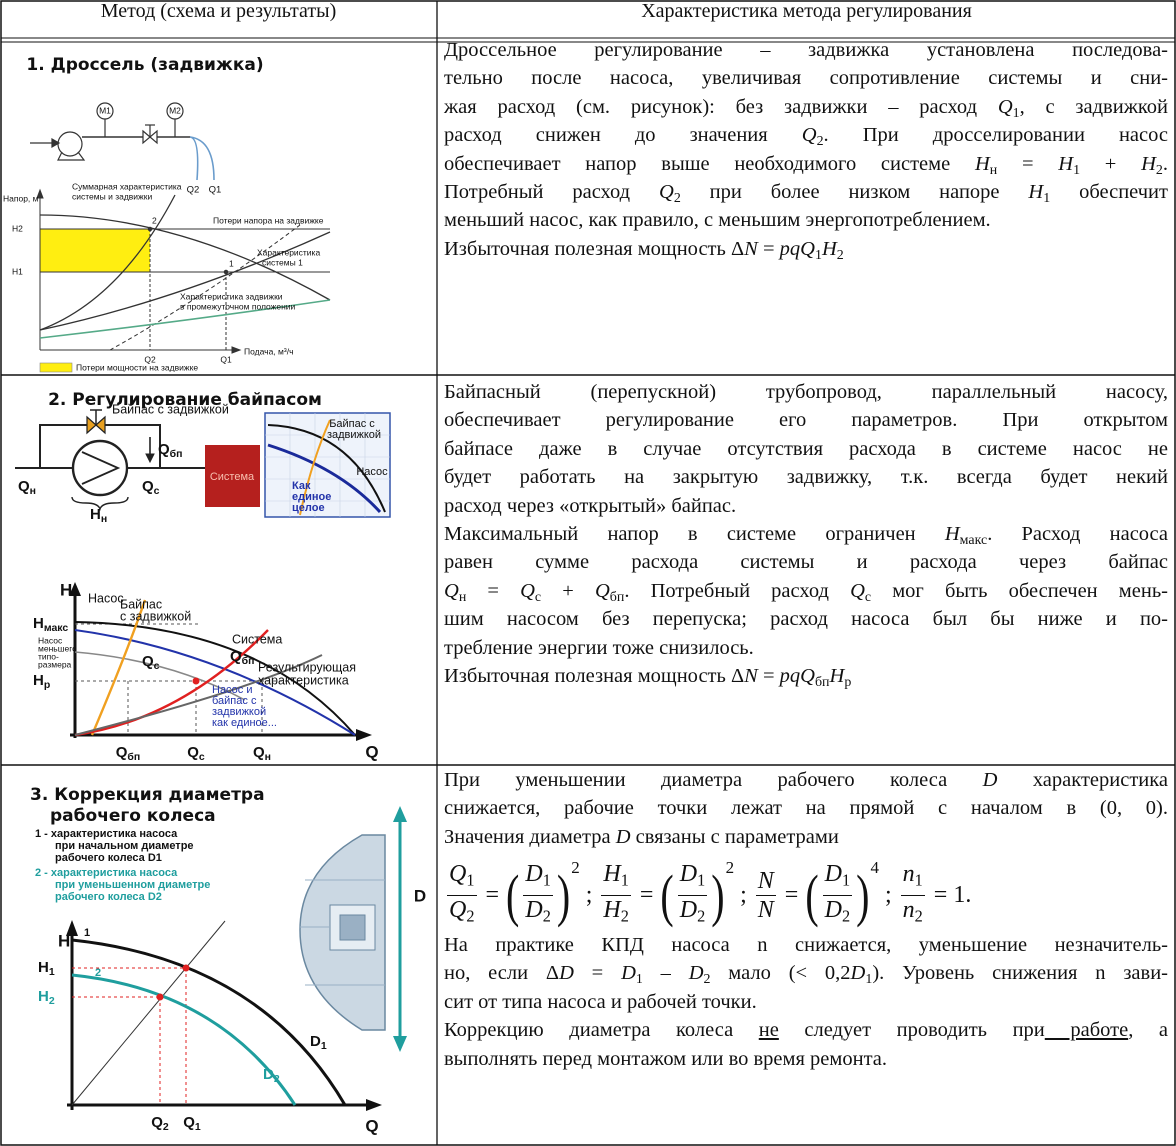  What do you see at coordinates (616, 913) in the screenshot?
I see `variable: H2` at bounding box center [616, 913].